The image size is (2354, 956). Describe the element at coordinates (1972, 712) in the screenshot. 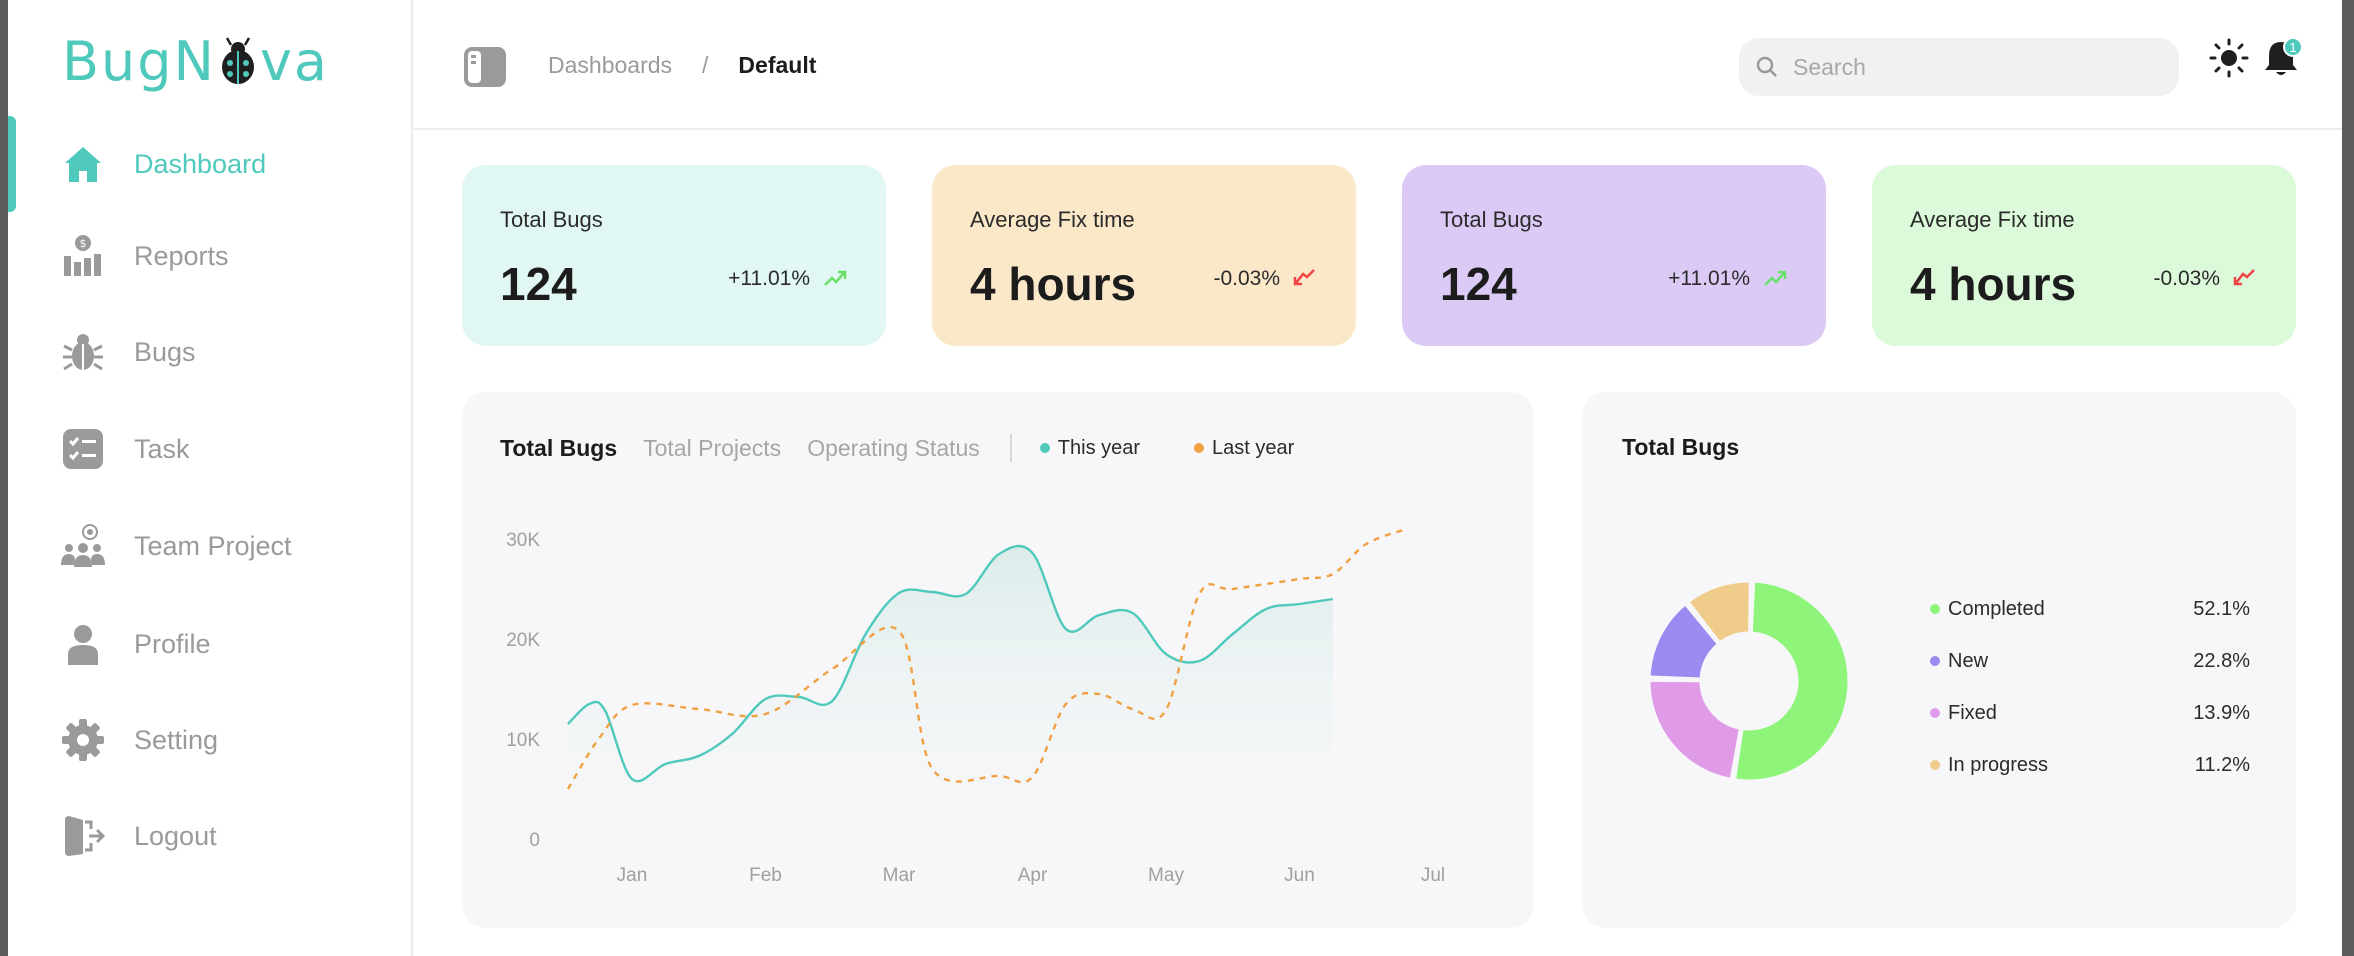

I see `legend-label: Fixed` at that location.